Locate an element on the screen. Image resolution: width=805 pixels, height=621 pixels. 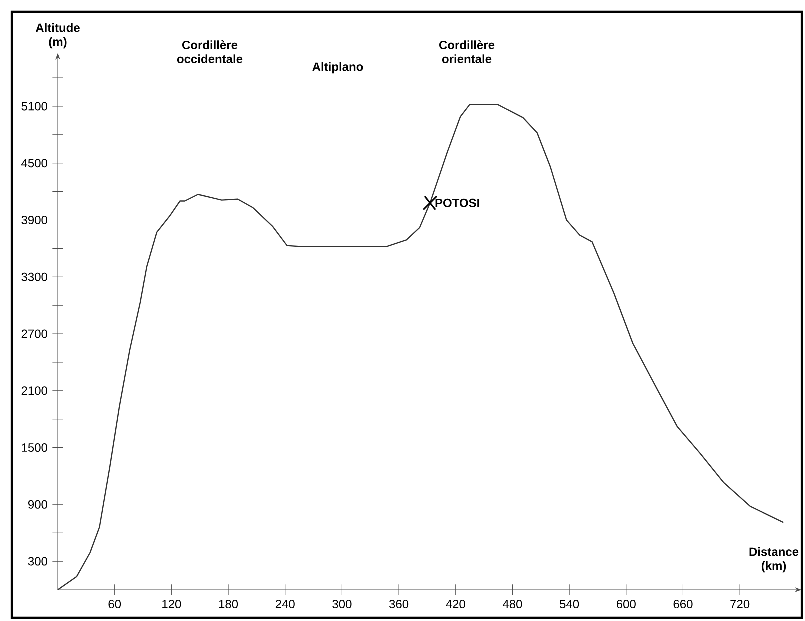
y-tick-label: 1500 is located at coordinates (35, 448).